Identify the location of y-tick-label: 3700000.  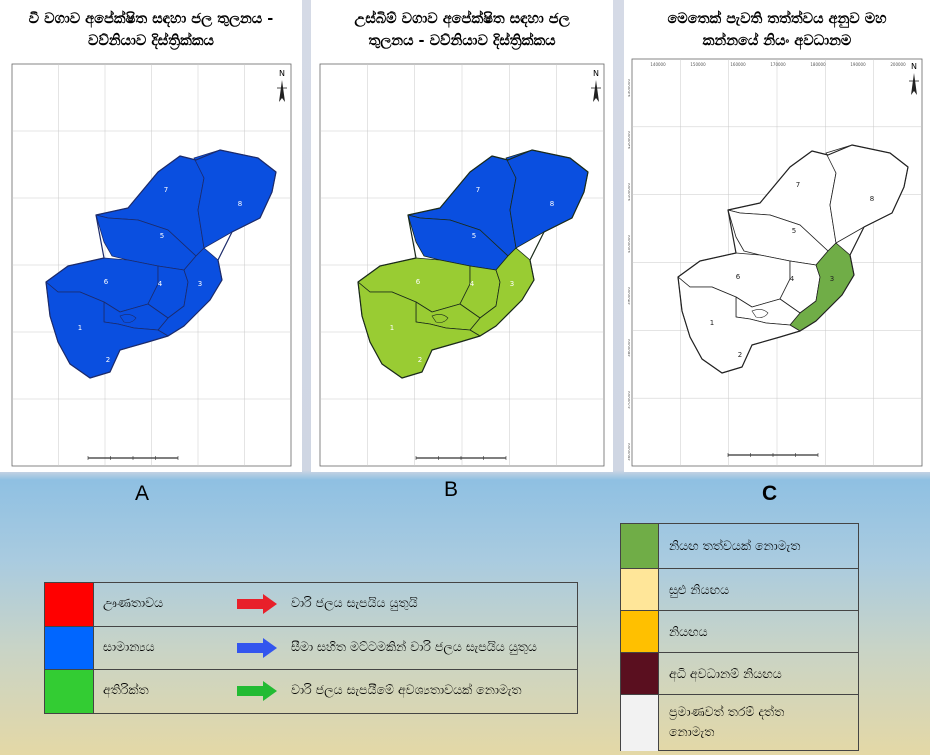
(629, 400).